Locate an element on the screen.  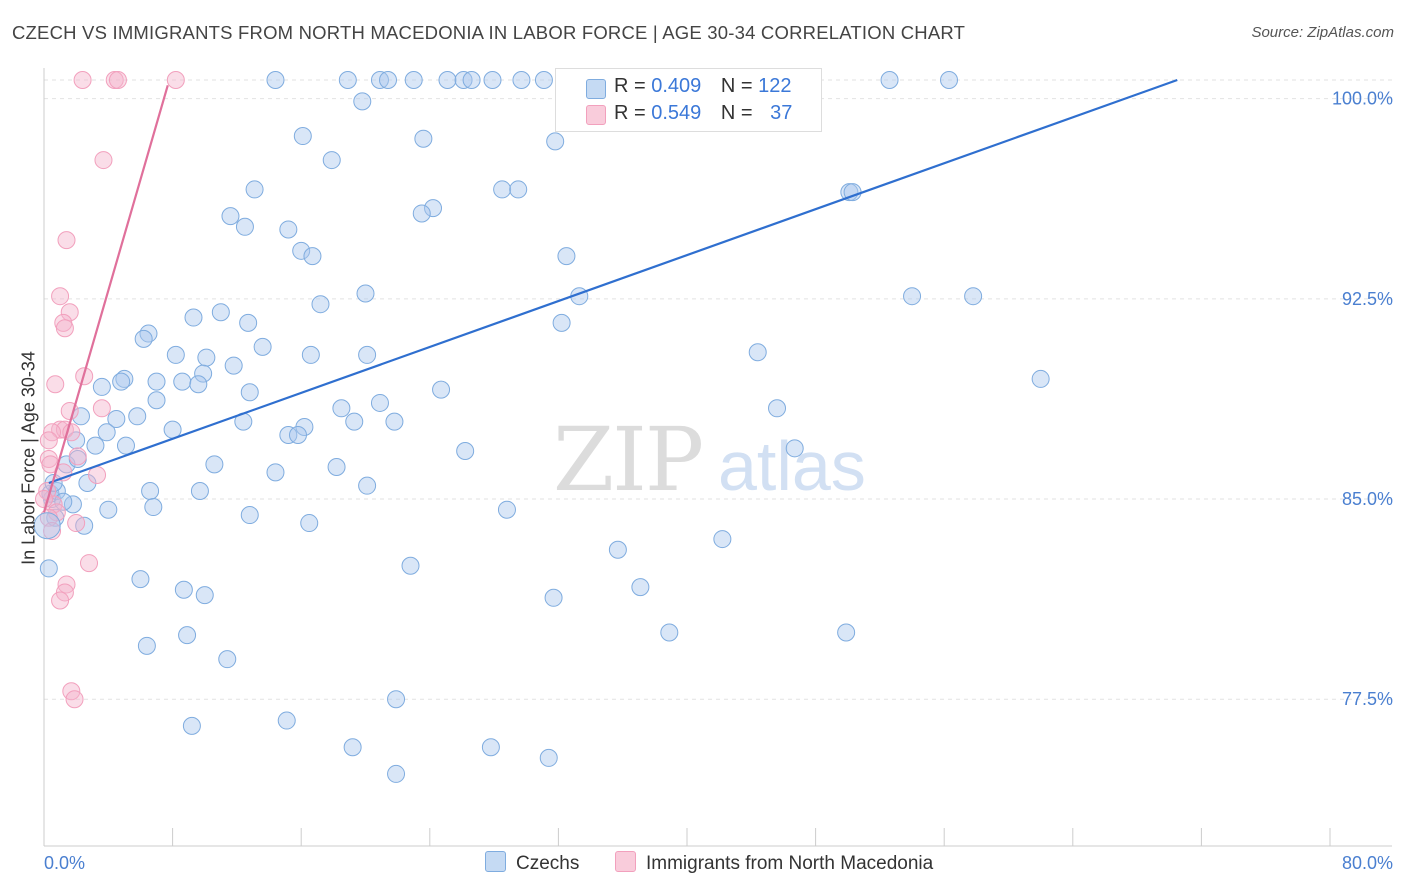
y-tick-label: 100.0% is located at coordinates (1362, 99).